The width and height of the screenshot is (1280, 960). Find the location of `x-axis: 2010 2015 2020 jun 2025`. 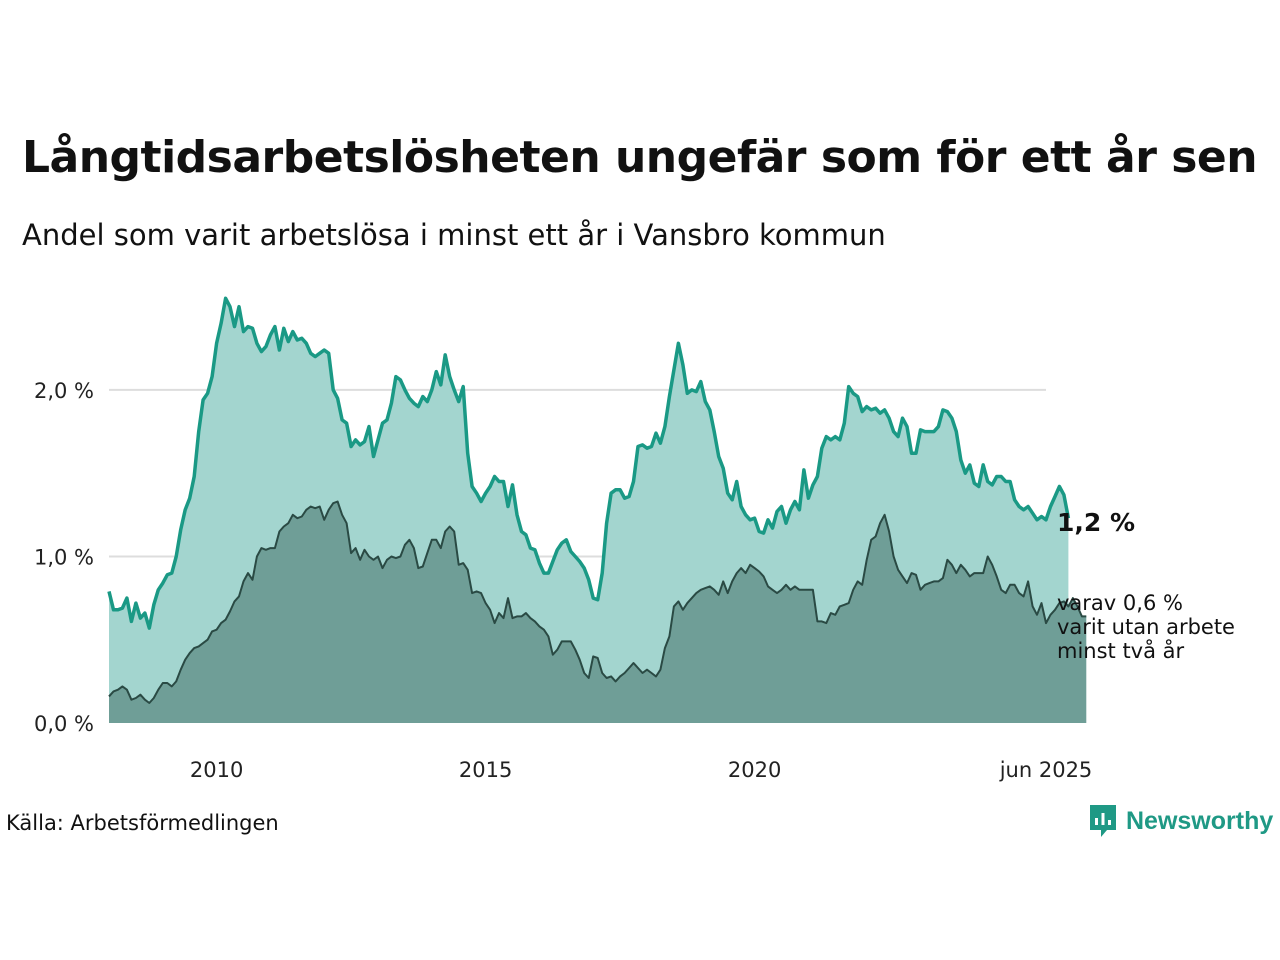

x-axis: 2010 2015 2020 jun 2025 is located at coordinates (641, 770).